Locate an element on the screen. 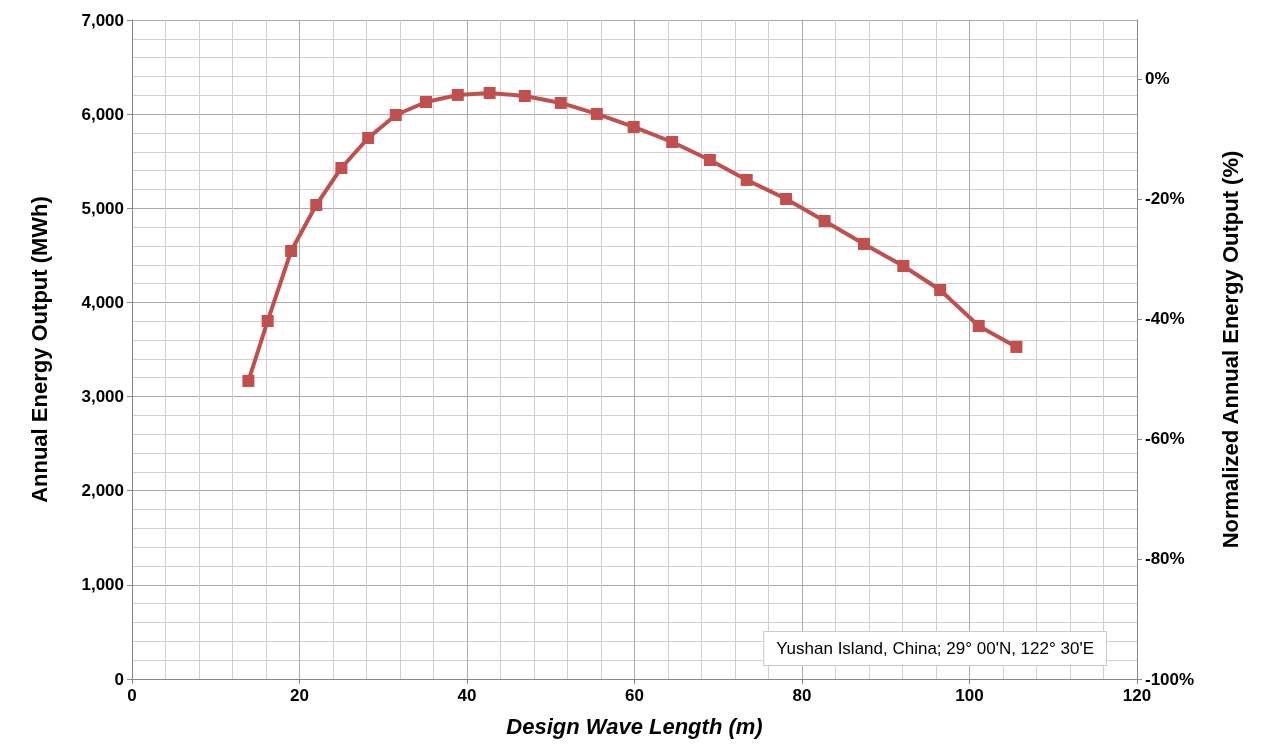  x-tick-label: 20 is located at coordinates (299, 695).